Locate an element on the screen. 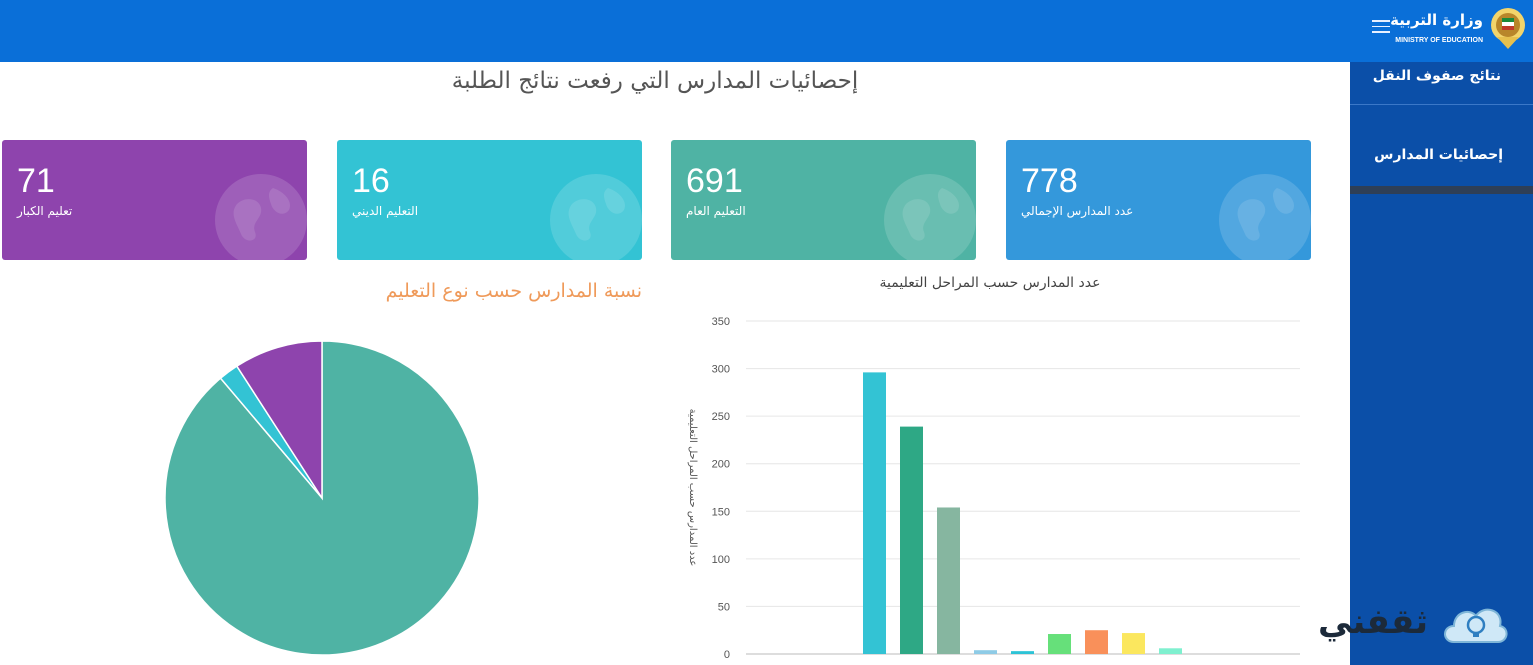 The width and height of the screenshot is (1533, 665). stat-card: 71 تعليم الكبار is located at coordinates (154, 200).